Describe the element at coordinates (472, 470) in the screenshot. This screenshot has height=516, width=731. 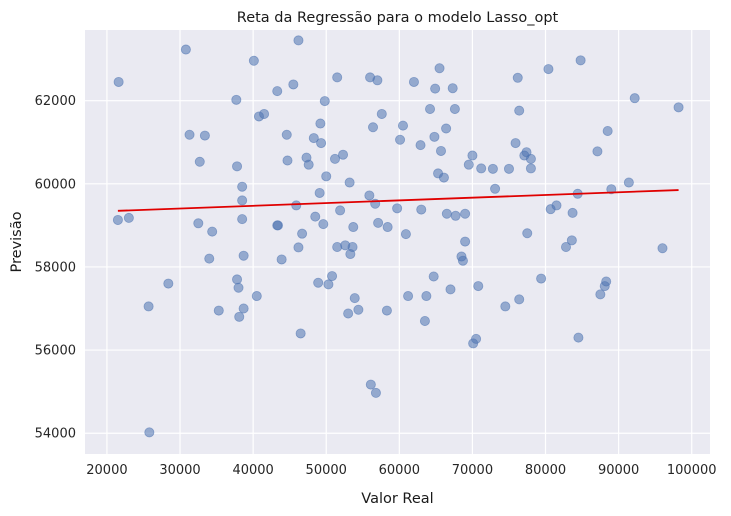
I see `x-tick-label: 70000` at that location.